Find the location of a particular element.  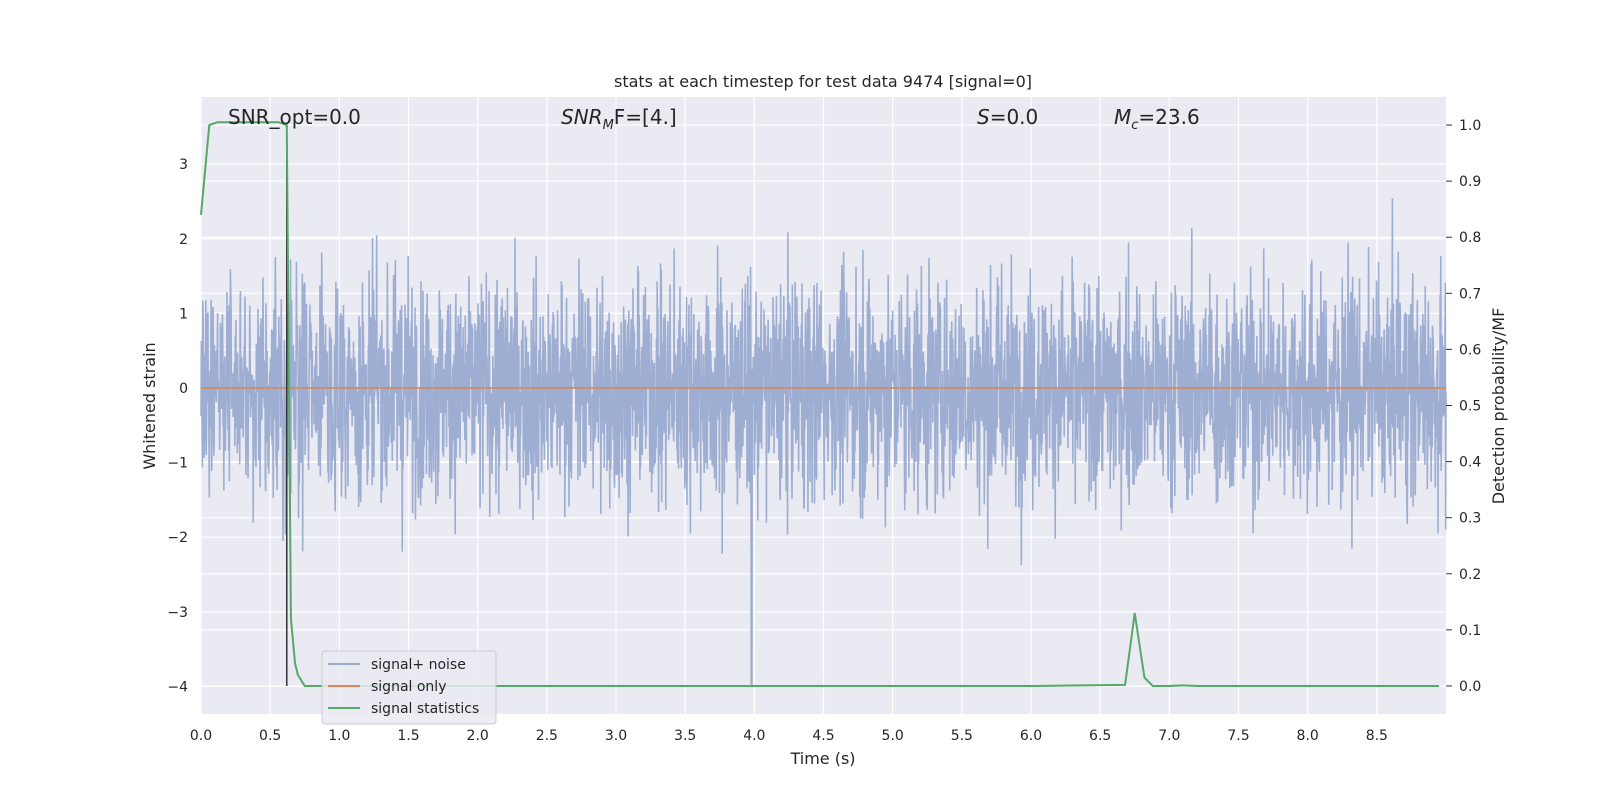

y-right-tick-label: 0.9 is located at coordinates (1470, 182).